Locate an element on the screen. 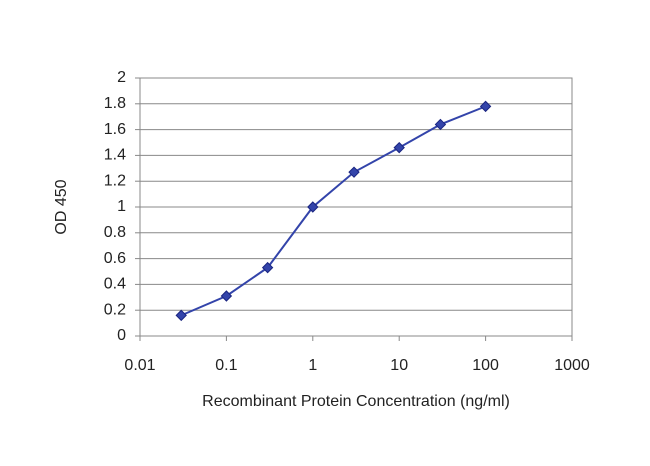  y-tick-label: 1.8 is located at coordinates (115, 103).